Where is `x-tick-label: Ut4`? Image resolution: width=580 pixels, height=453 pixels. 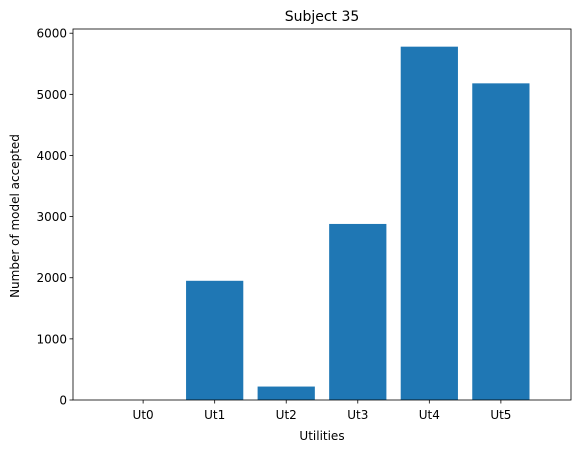
x-tick-label: Ut4 is located at coordinates (429, 415).